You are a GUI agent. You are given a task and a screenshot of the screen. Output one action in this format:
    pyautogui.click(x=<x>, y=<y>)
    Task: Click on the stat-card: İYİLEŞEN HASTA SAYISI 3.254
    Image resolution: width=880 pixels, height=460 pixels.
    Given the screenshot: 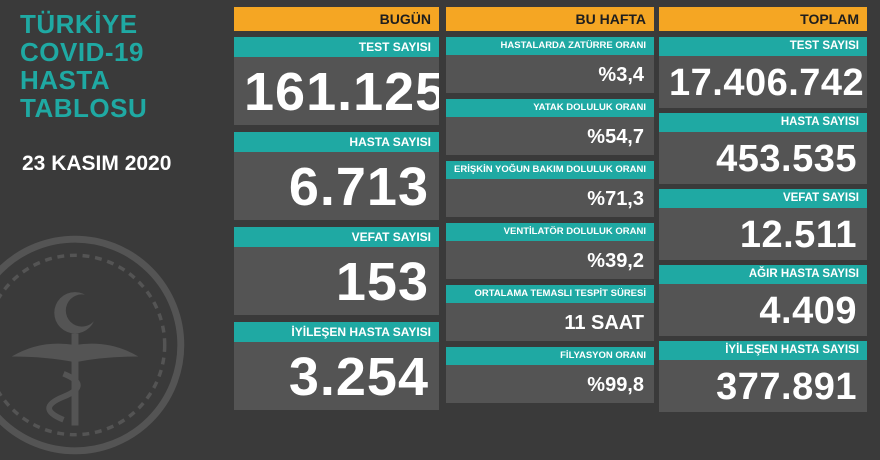 What is the action you would take?
    pyautogui.click(x=336, y=366)
    